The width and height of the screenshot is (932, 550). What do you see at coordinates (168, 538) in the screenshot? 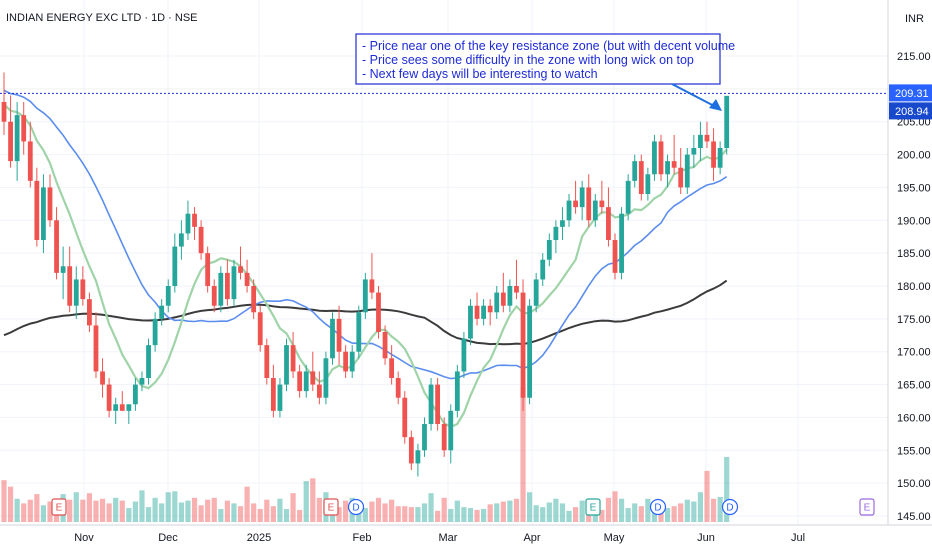
I see `time-tick-label: Dec` at bounding box center [168, 538].